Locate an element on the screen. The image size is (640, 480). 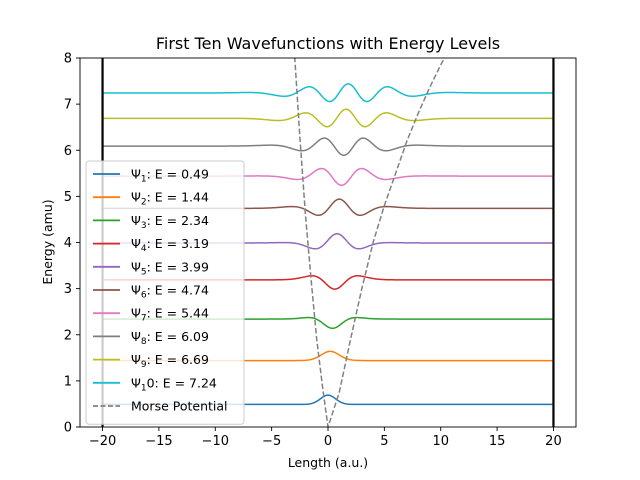
x-tick-label: 5 is located at coordinates (384, 441).